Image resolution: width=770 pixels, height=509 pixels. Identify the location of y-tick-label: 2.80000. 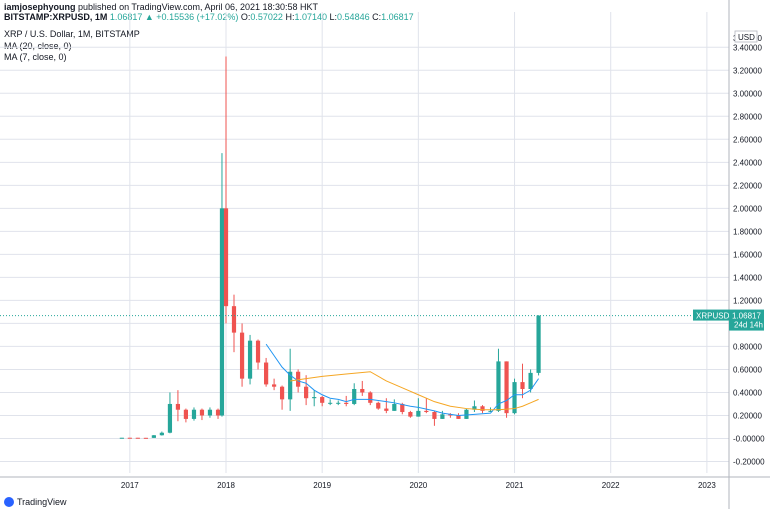
(747, 116).